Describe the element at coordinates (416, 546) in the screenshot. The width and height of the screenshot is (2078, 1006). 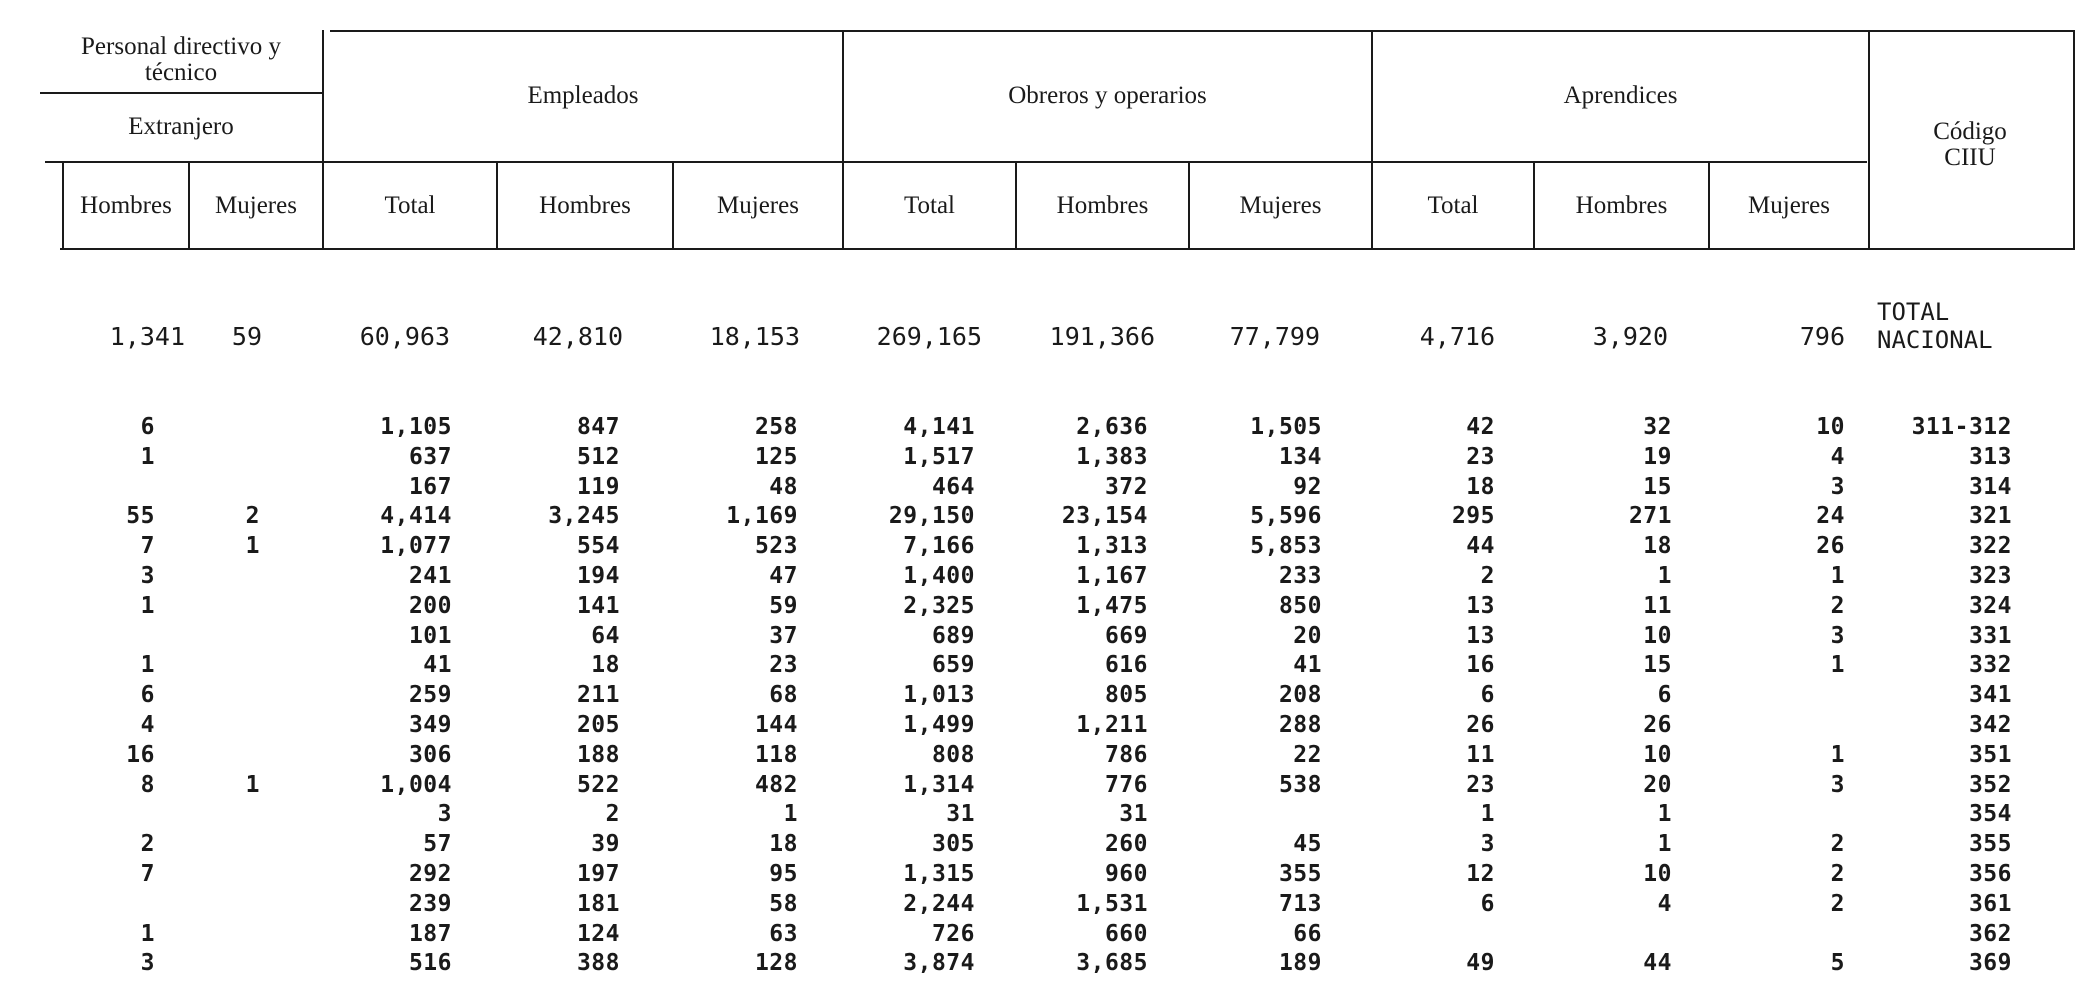
I see `cell-emp-total: 1,077` at that location.